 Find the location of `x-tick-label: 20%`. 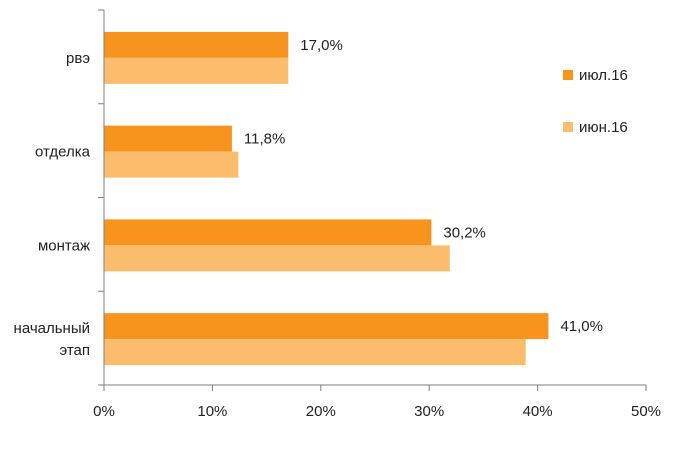

x-tick-label: 20% is located at coordinates (321, 411).